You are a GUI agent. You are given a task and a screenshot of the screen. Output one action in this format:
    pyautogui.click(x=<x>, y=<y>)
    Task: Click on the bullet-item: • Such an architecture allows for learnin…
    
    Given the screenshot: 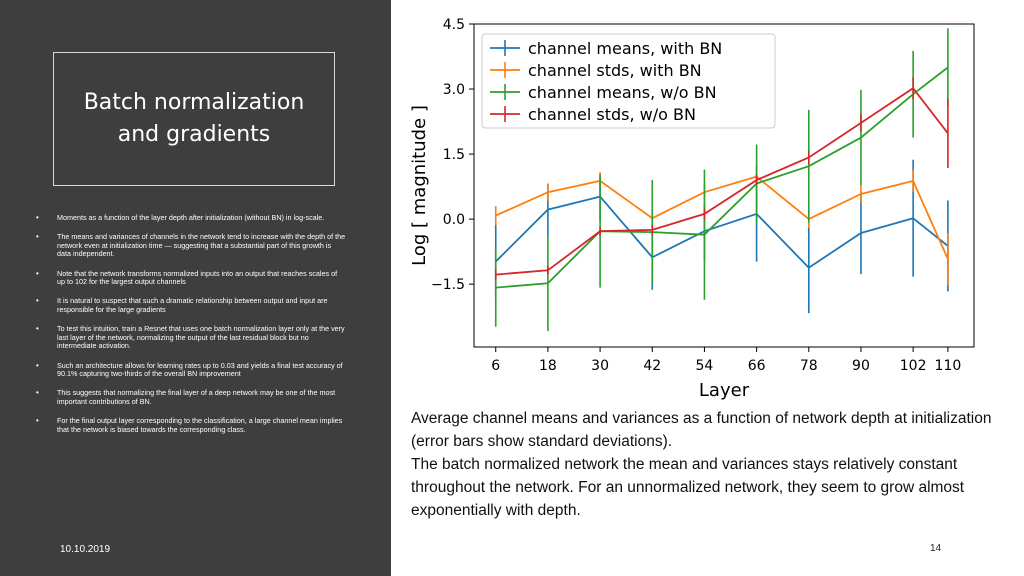 What is the action you would take?
    pyautogui.click(x=189, y=369)
    